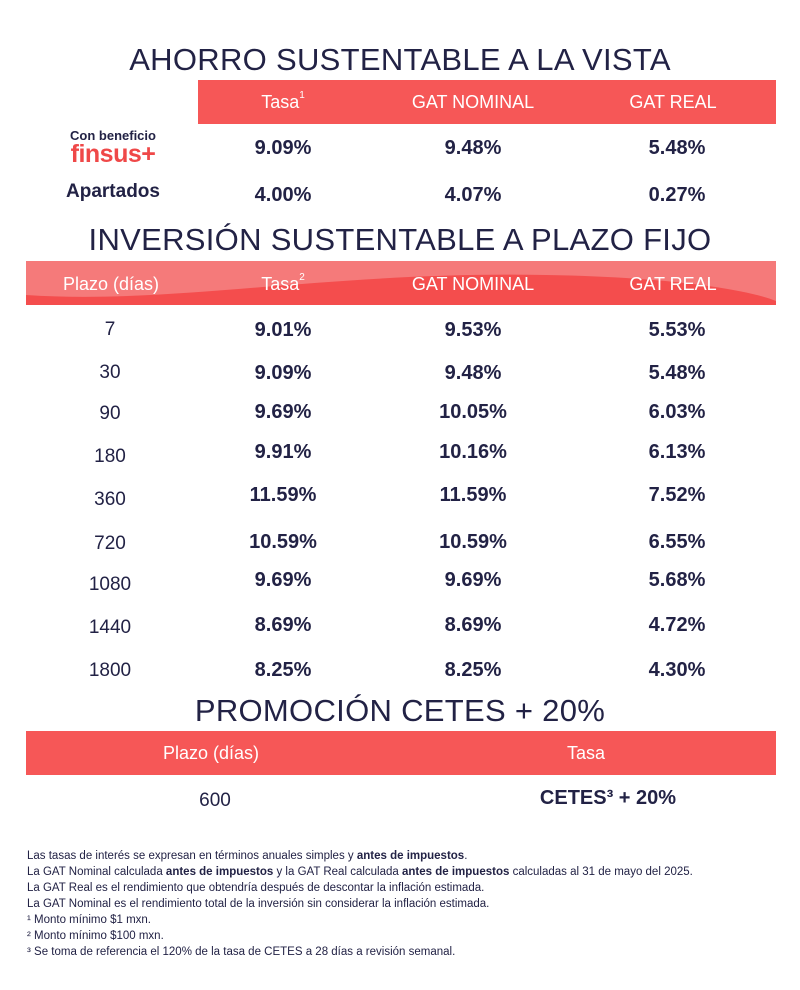 The width and height of the screenshot is (800, 990). Describe the element at coordinates (473, 670) in the screenshot. I see `gat-nominal-cell: 8.25%` at that location.